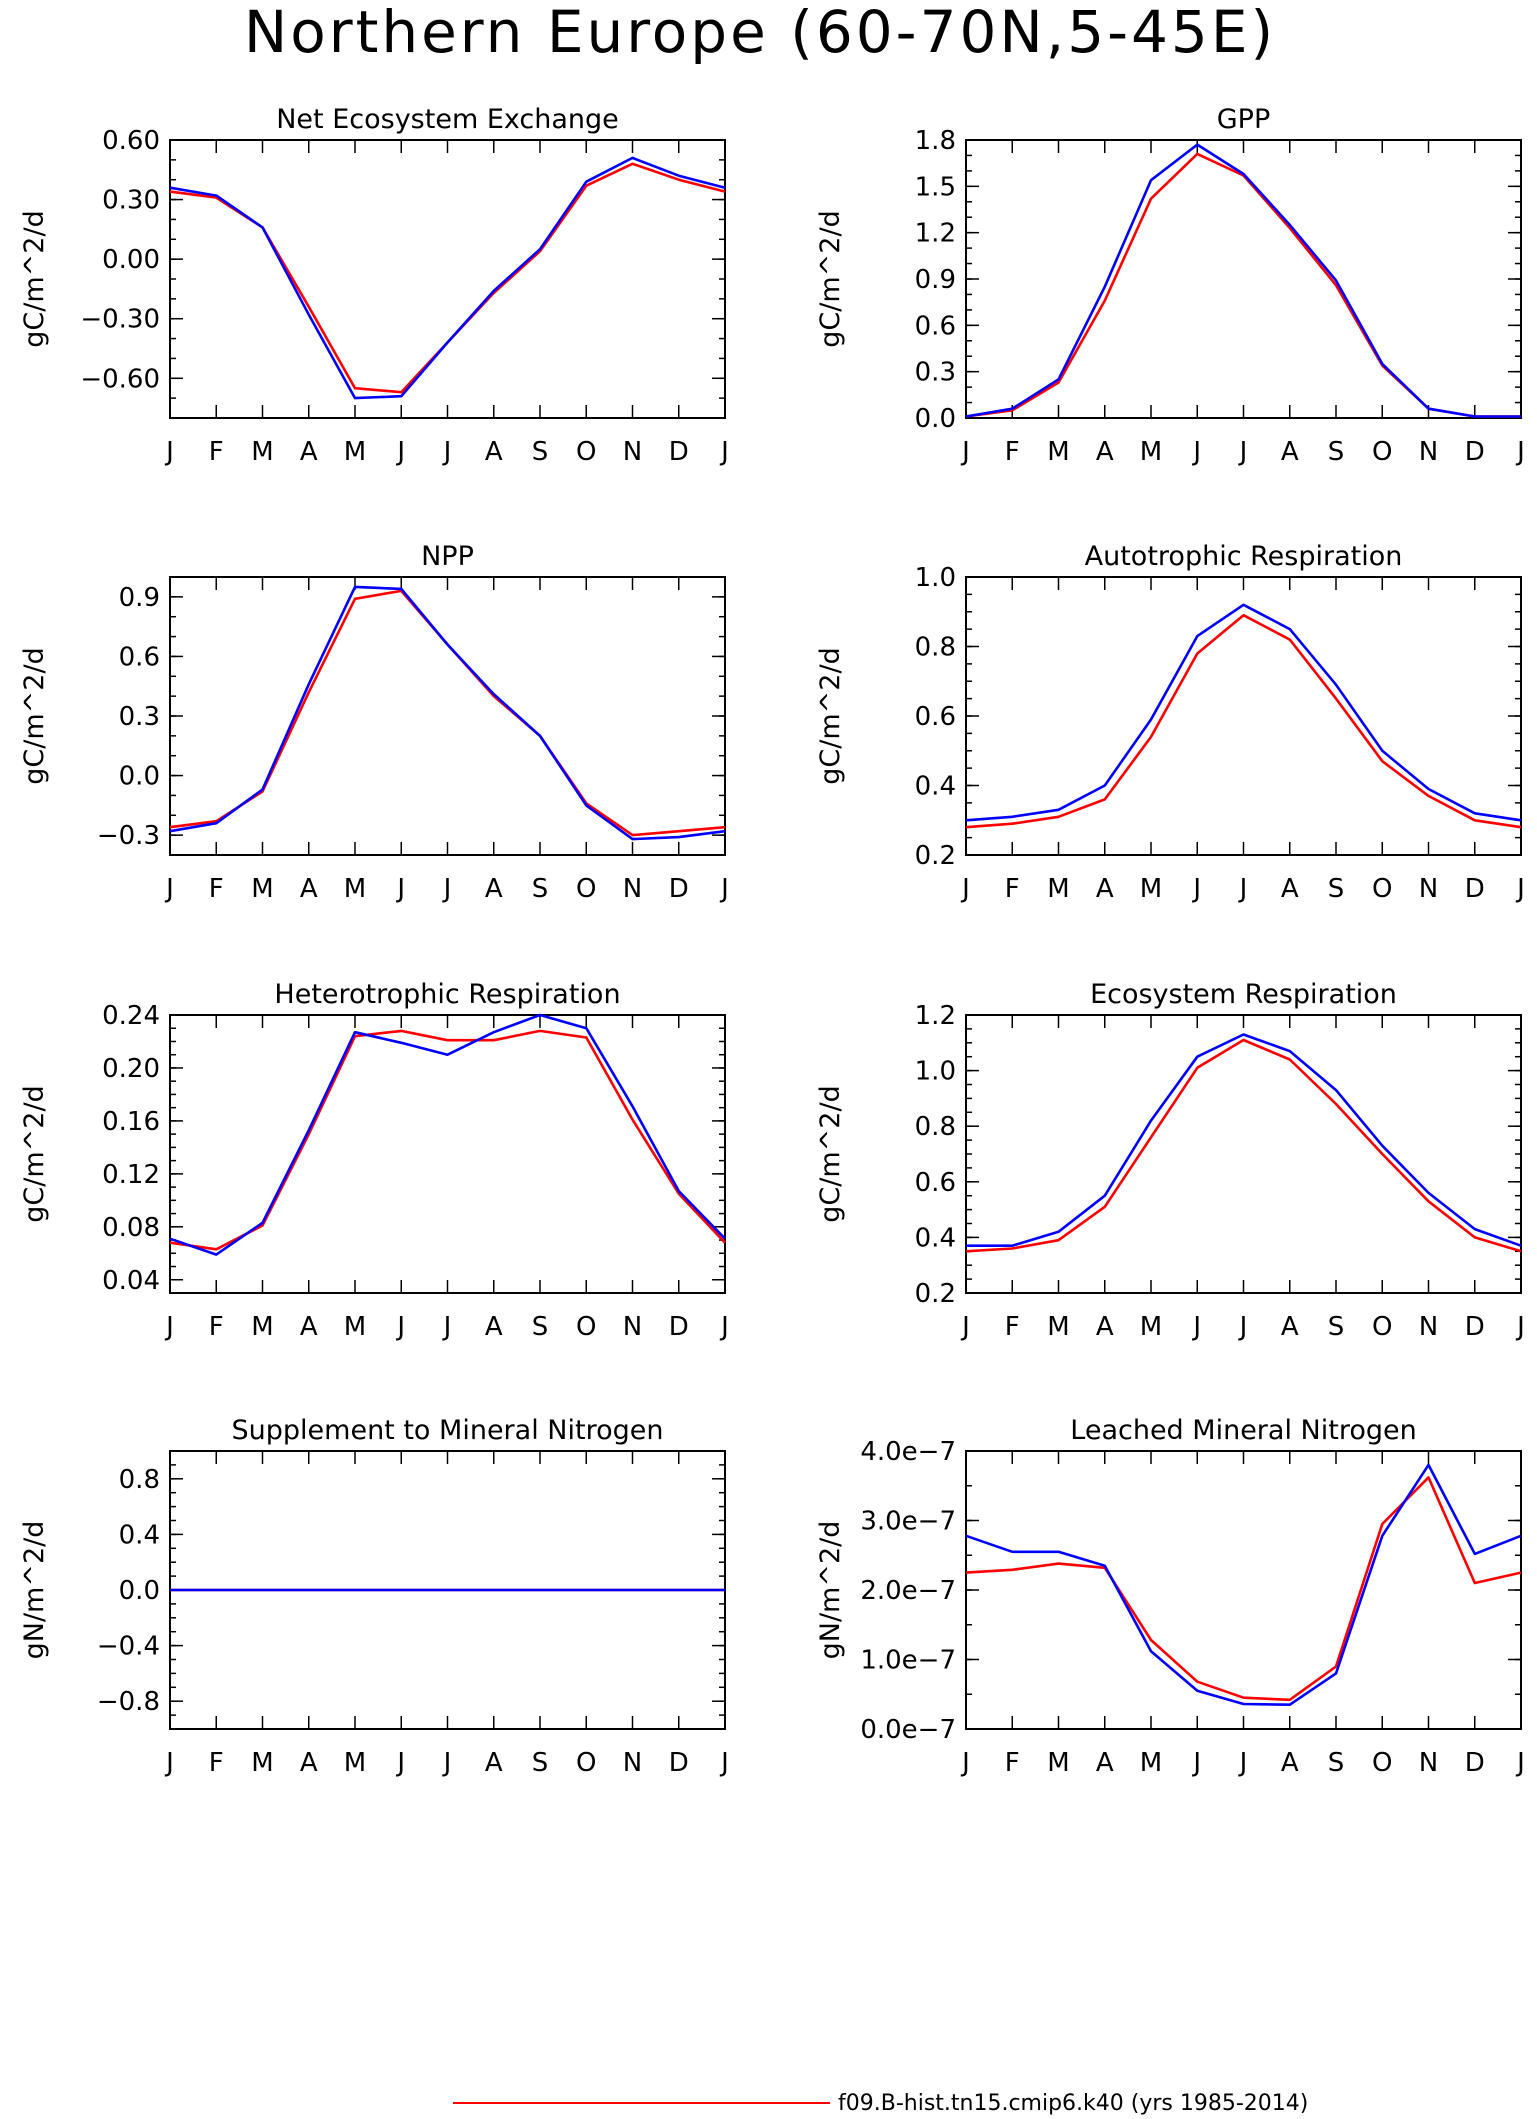  What do you see at coordinates (131, 1281) in the screenshot?
I see `y-tick-label: 0.04` at bounding box center [131, 1281].